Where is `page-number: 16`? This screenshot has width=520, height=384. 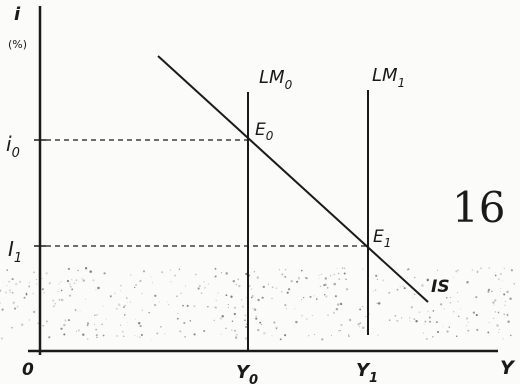 page-number: 16 is located at coordinates (478, 207).